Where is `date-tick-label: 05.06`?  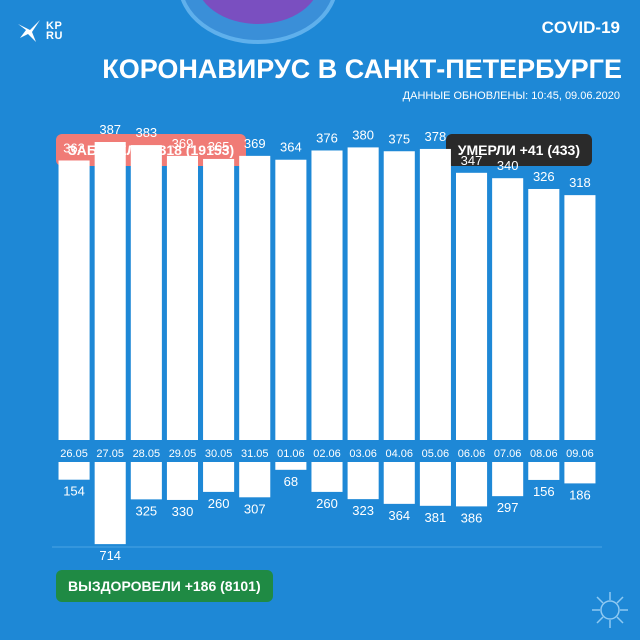
date-tick-label: 05.06 is located at coordinates (436, 454).